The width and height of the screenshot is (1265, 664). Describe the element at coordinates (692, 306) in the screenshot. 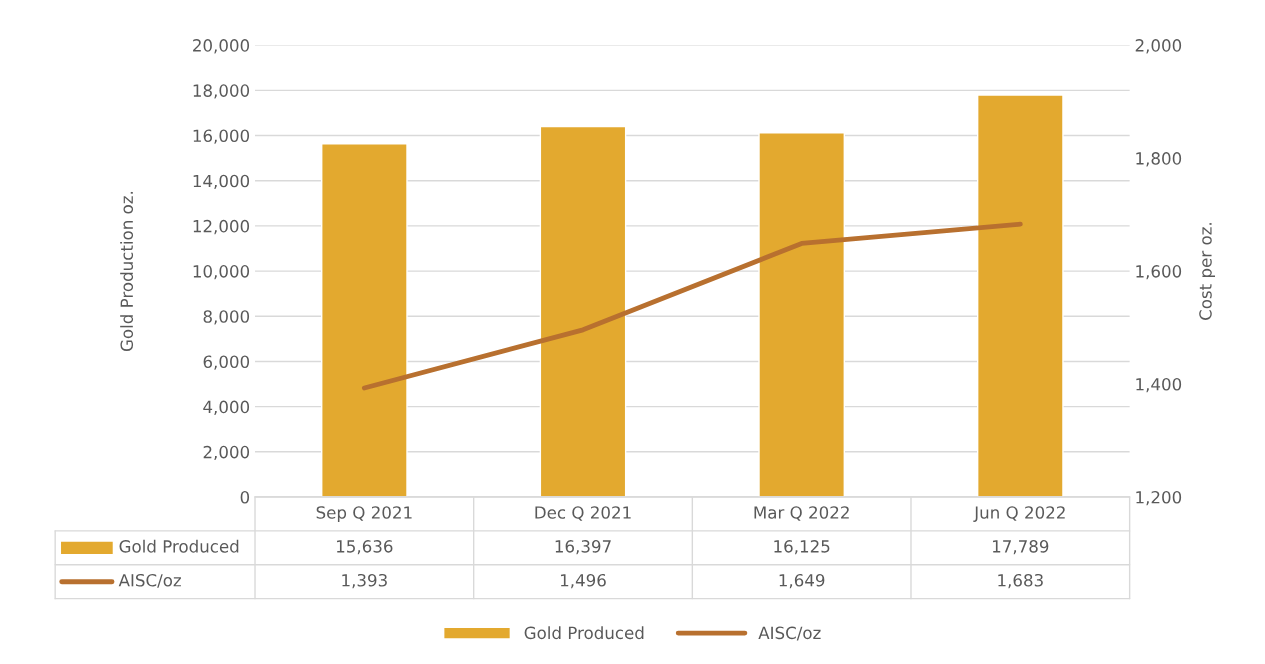

I see `line-series` at that location.